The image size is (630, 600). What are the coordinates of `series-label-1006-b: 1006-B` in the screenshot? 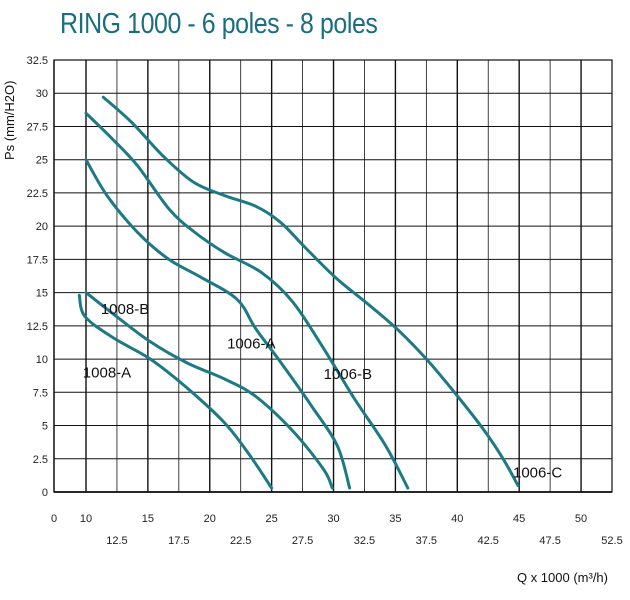 It's located at (348, 374).